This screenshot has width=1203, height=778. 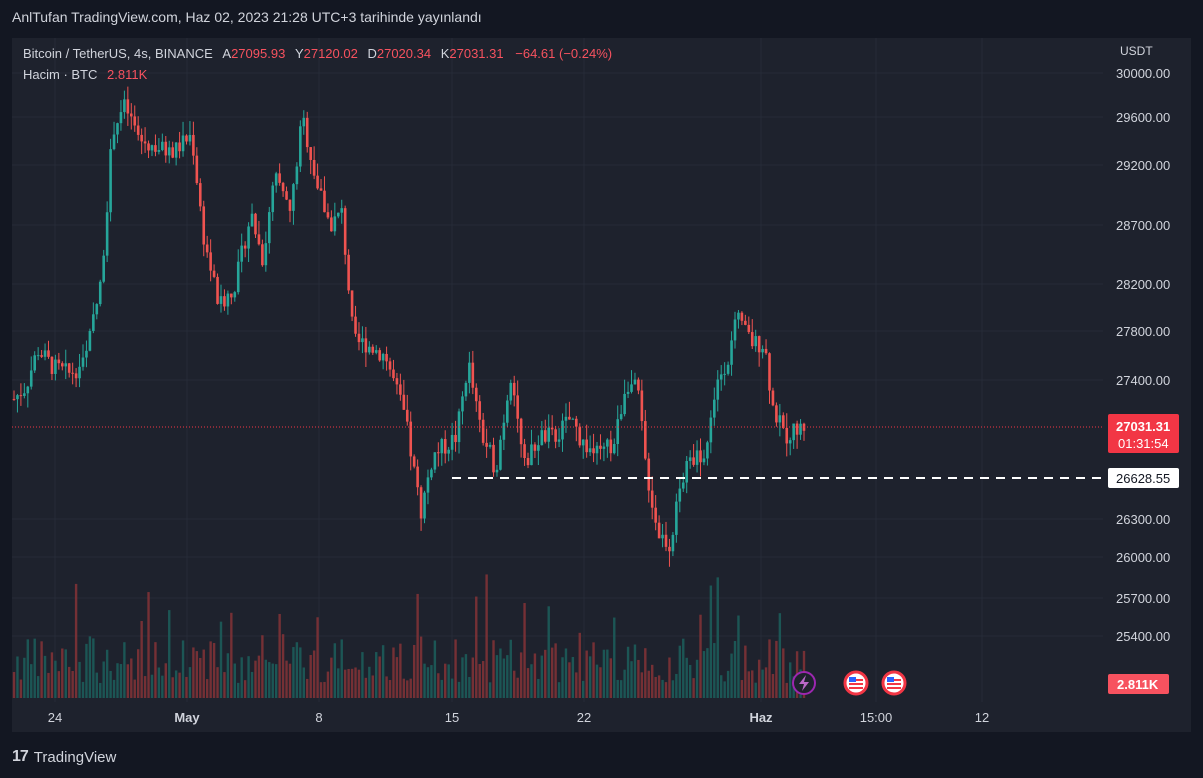 I want to click on lightning-event-icon, so click(x=804, y=683).